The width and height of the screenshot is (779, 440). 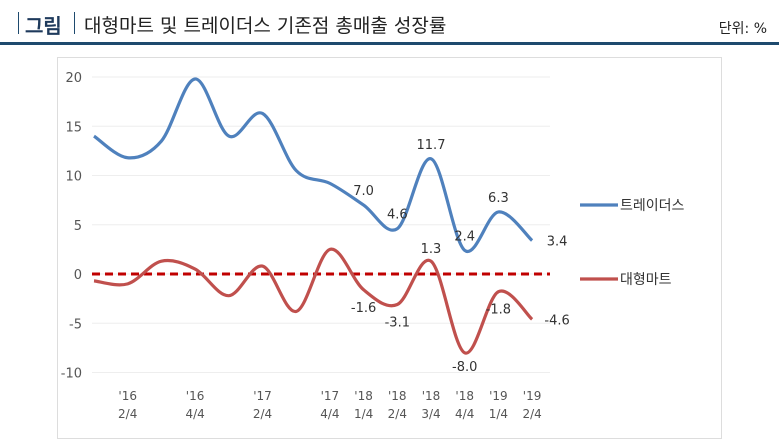 I want to click on data-label: -8.0, so click(x=464, y=367).